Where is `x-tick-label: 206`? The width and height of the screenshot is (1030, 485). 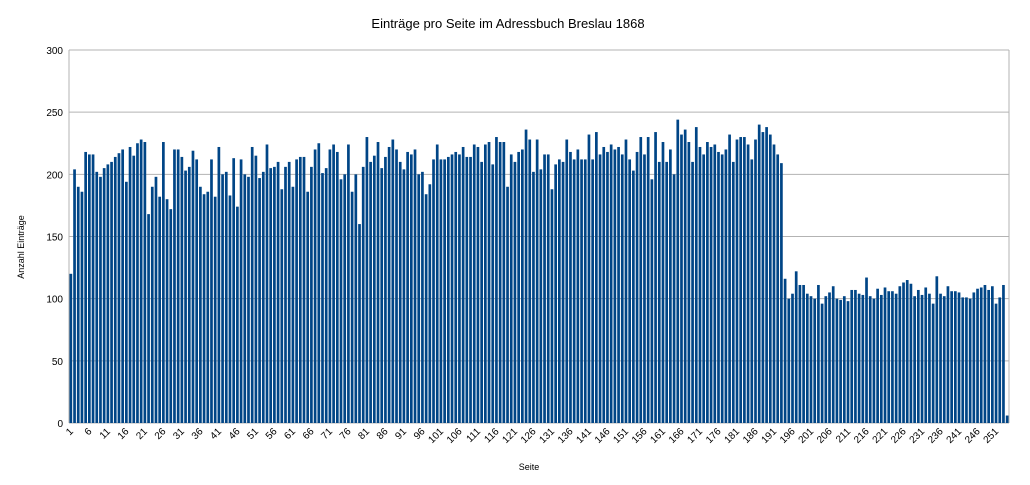
x-tick-label: 206 is located at coordinates (825, 436).